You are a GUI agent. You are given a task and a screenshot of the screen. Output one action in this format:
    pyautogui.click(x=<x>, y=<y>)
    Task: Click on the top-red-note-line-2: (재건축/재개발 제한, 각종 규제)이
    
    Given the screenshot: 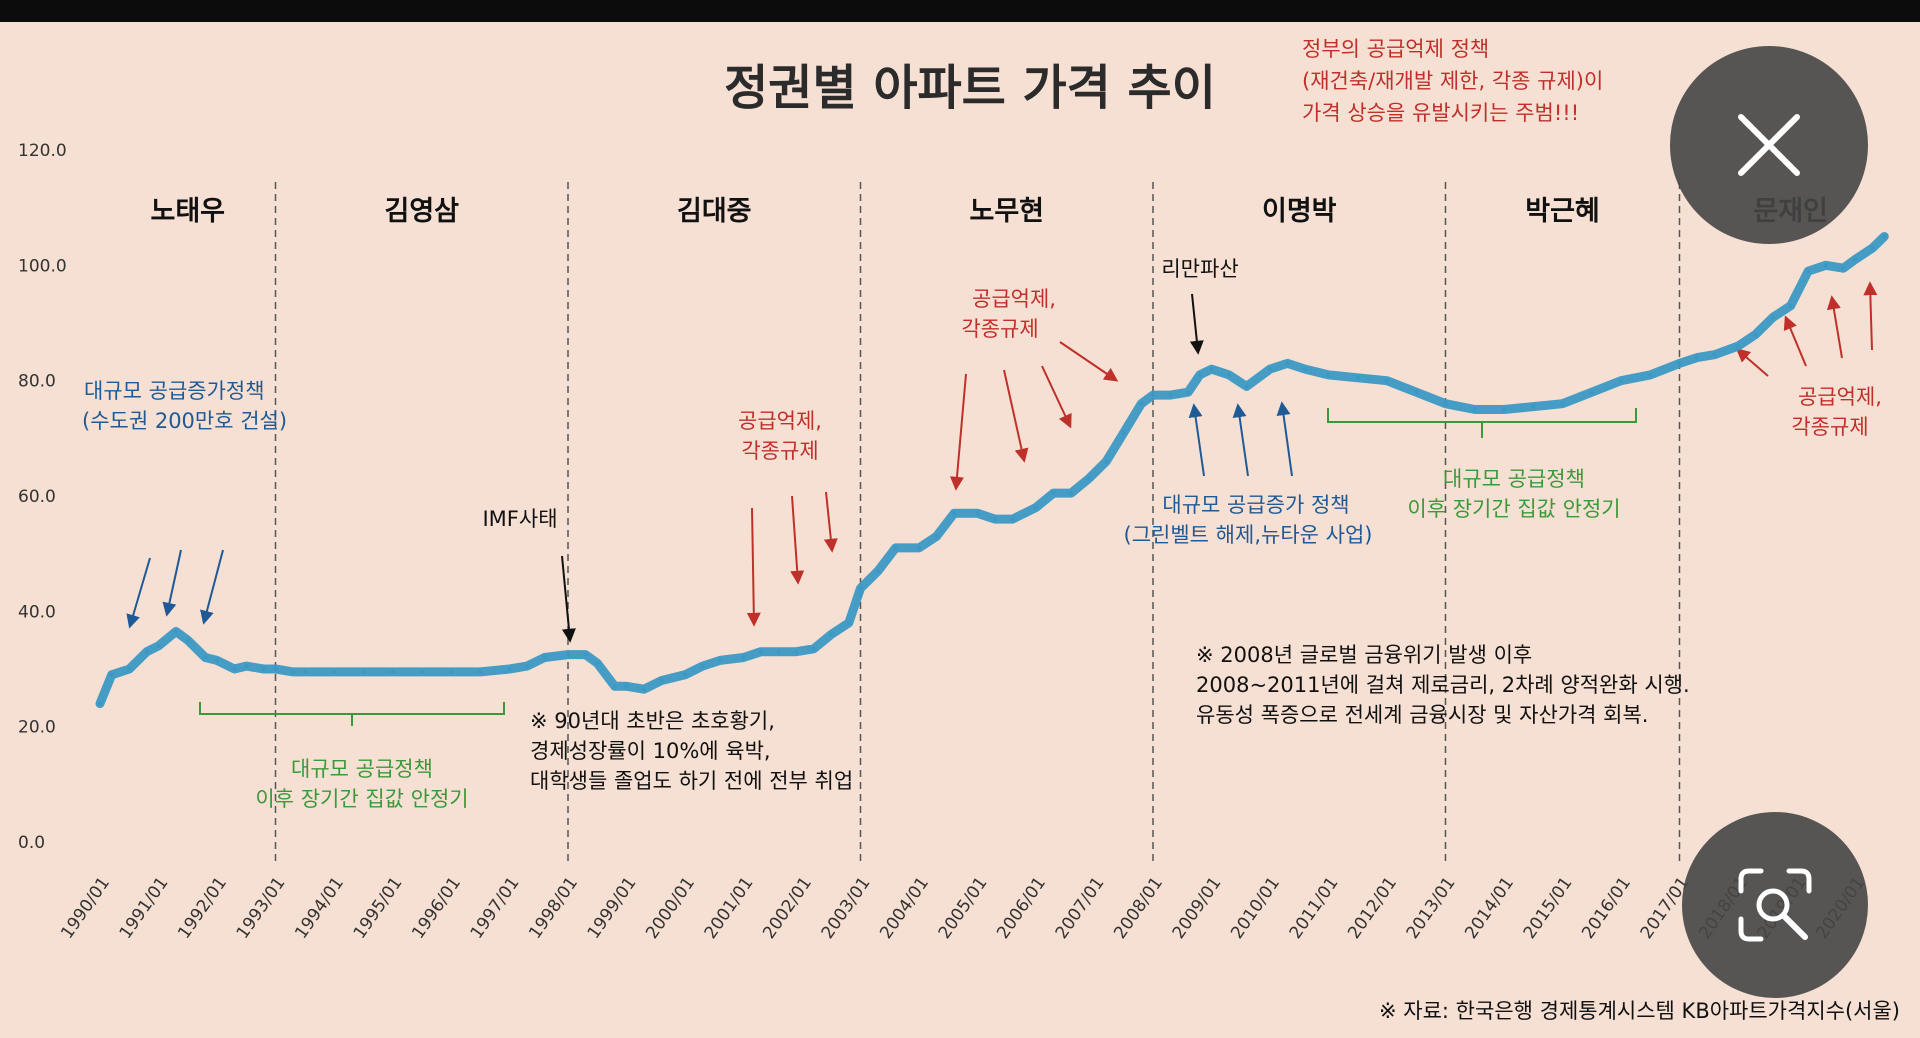 What is the action you would take?
    pyautogui.click(x=1452, y=81)
    